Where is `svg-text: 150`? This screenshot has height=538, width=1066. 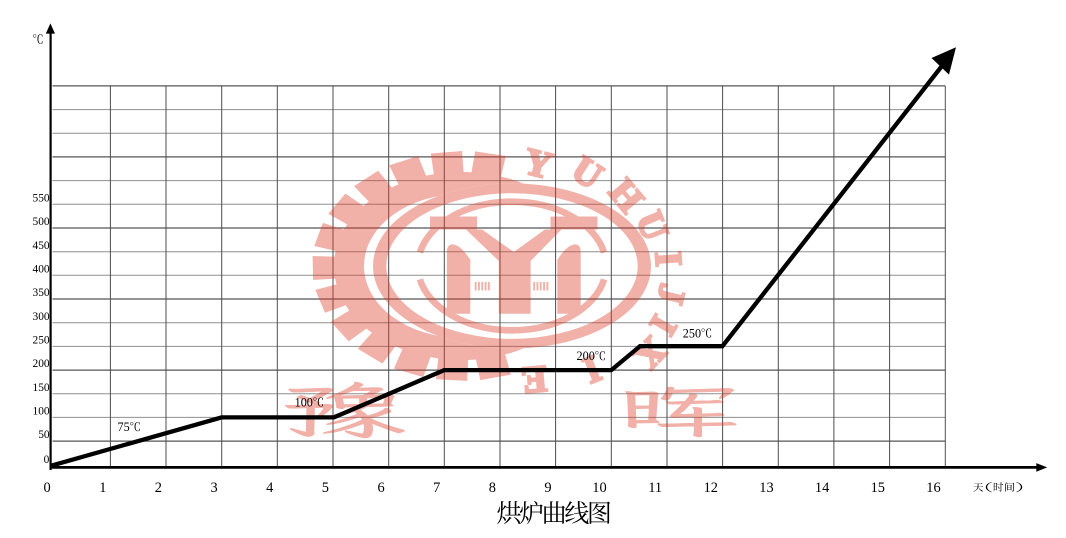
svg-text: 150 is located at coordinates (41, 388).